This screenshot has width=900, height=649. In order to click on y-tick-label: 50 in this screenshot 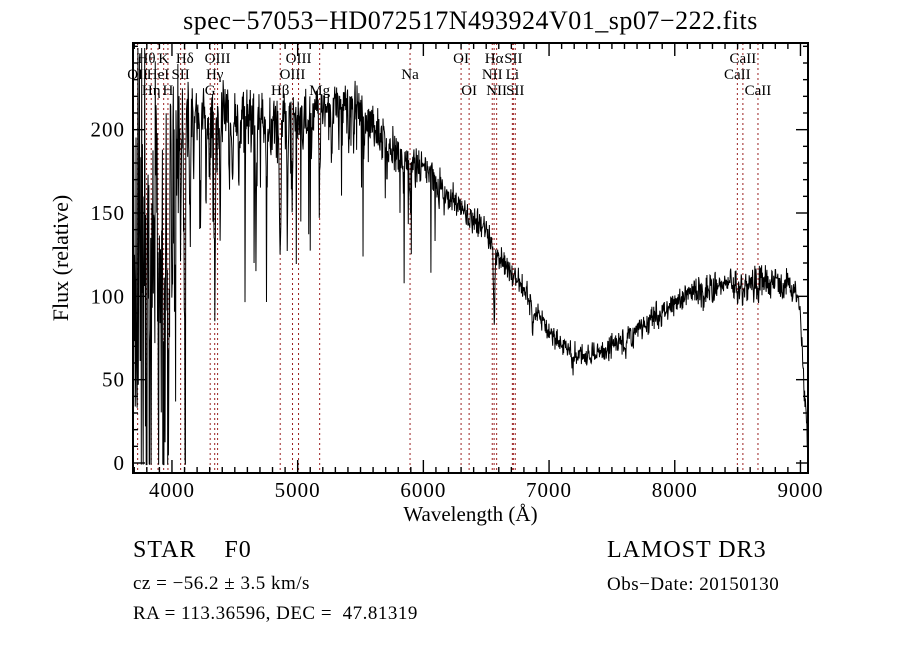, I will do `click(113, 380)`.